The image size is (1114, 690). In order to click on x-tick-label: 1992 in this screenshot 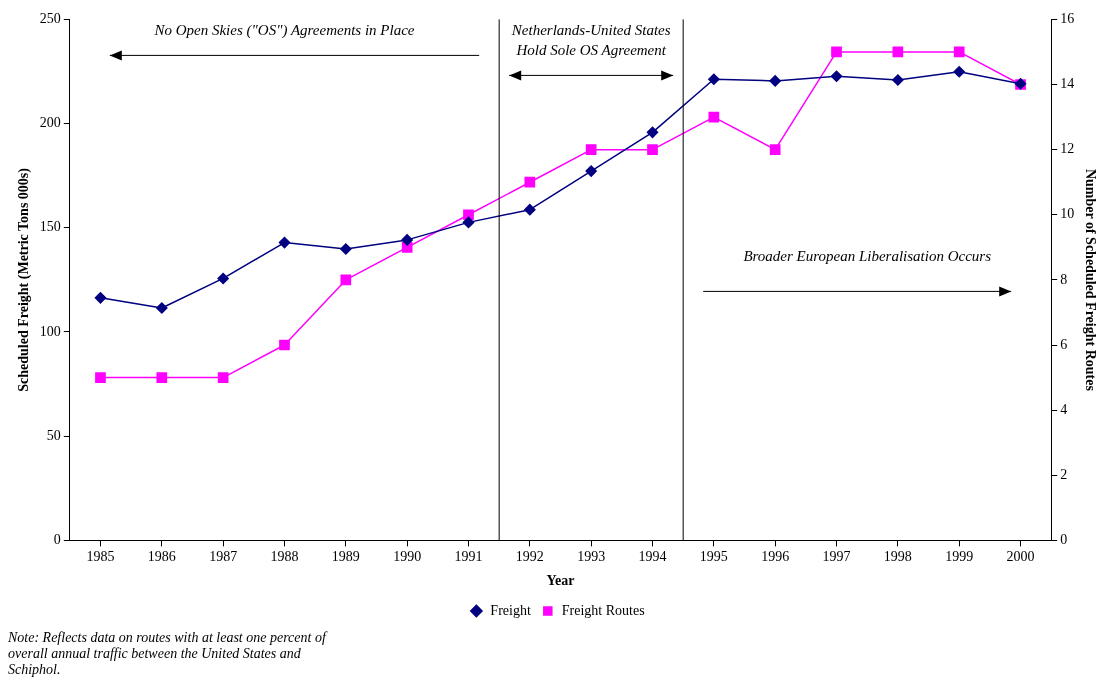, I will do `click(529, 557)`.